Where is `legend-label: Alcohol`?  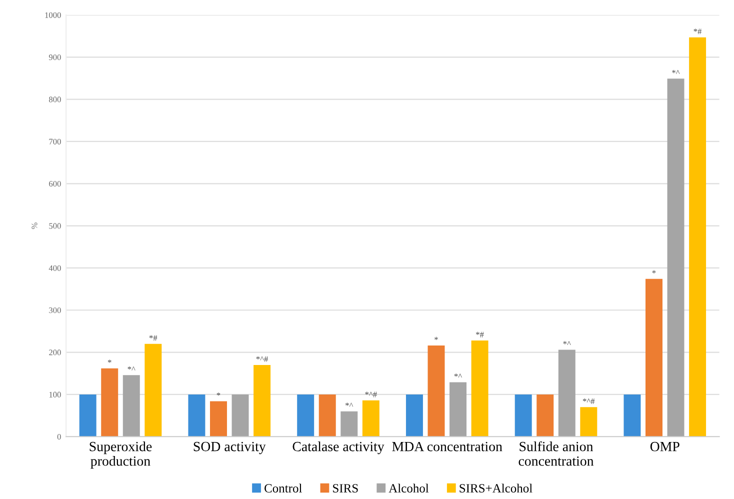 legend-label: Alcohol is located at coordinates (408, 488).